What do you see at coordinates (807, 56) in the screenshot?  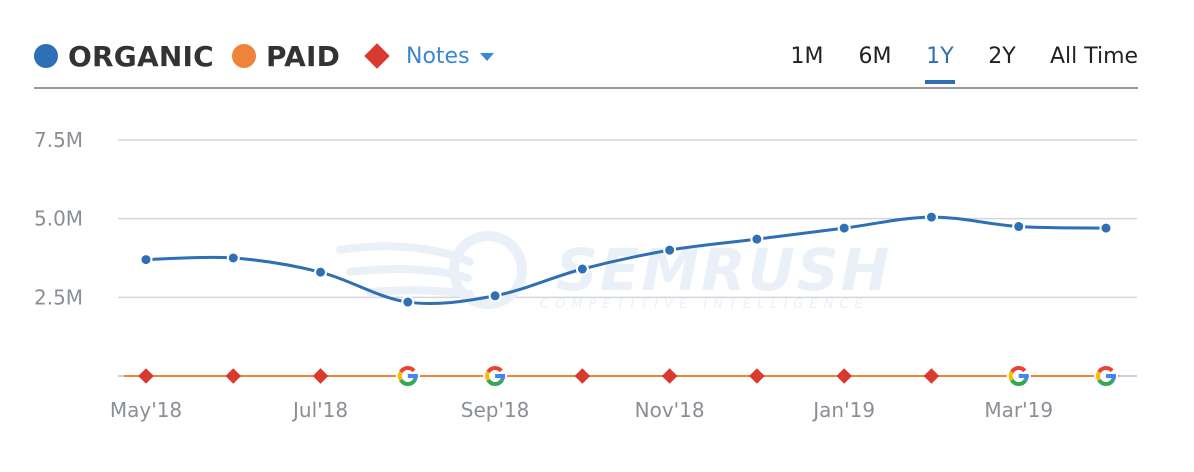 I see `tab-1m: 1M` at bounding box center [807, 56].